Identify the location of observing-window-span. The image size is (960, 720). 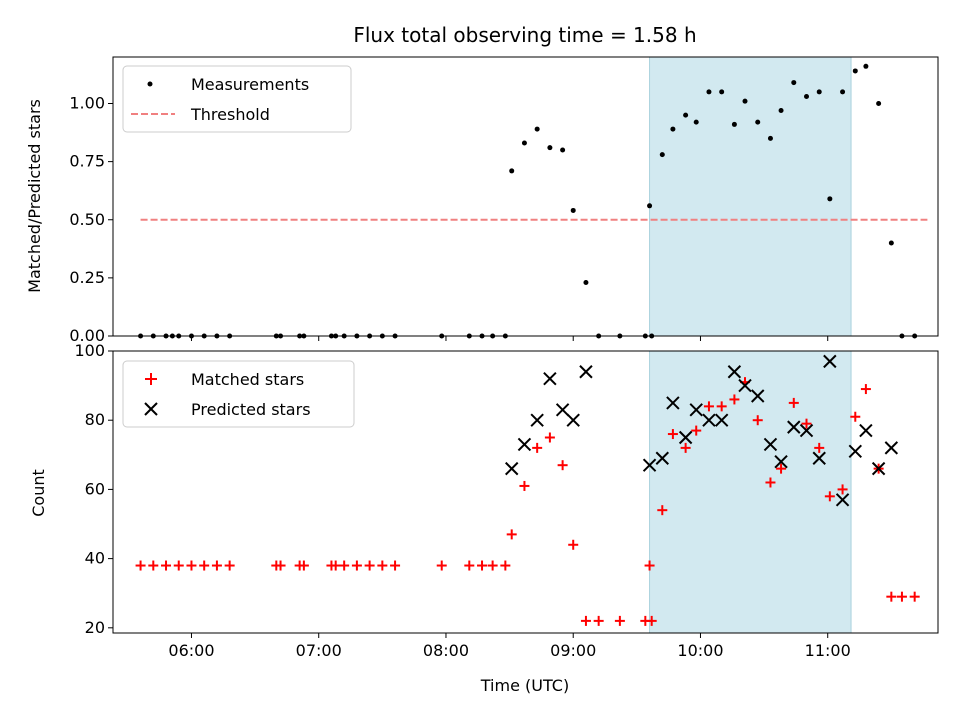
(750, 196).